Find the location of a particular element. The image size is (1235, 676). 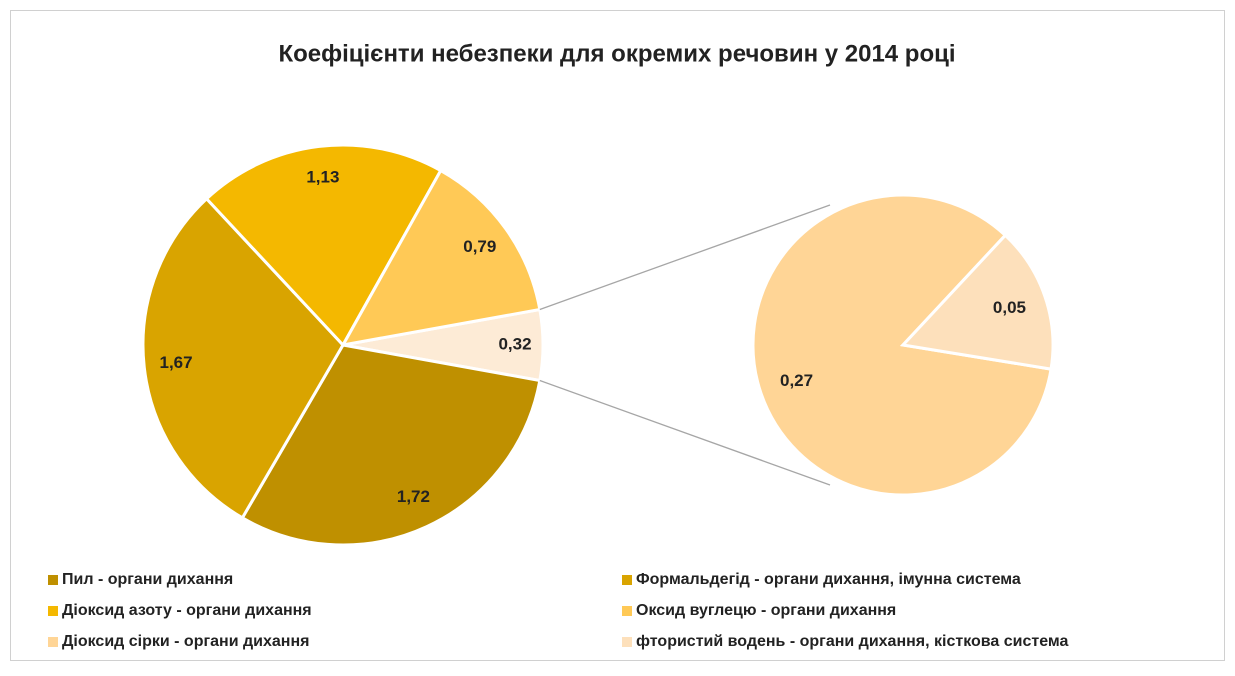

data-label: 0,79 is located at coordinates (479, 246).